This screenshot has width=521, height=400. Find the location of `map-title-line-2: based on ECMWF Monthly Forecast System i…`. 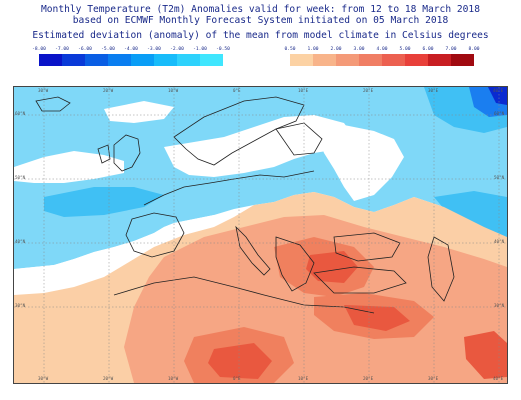

map-title-line-2: based on ECMWF Monthly Forecast System i… is located at coordinates (260, 20).